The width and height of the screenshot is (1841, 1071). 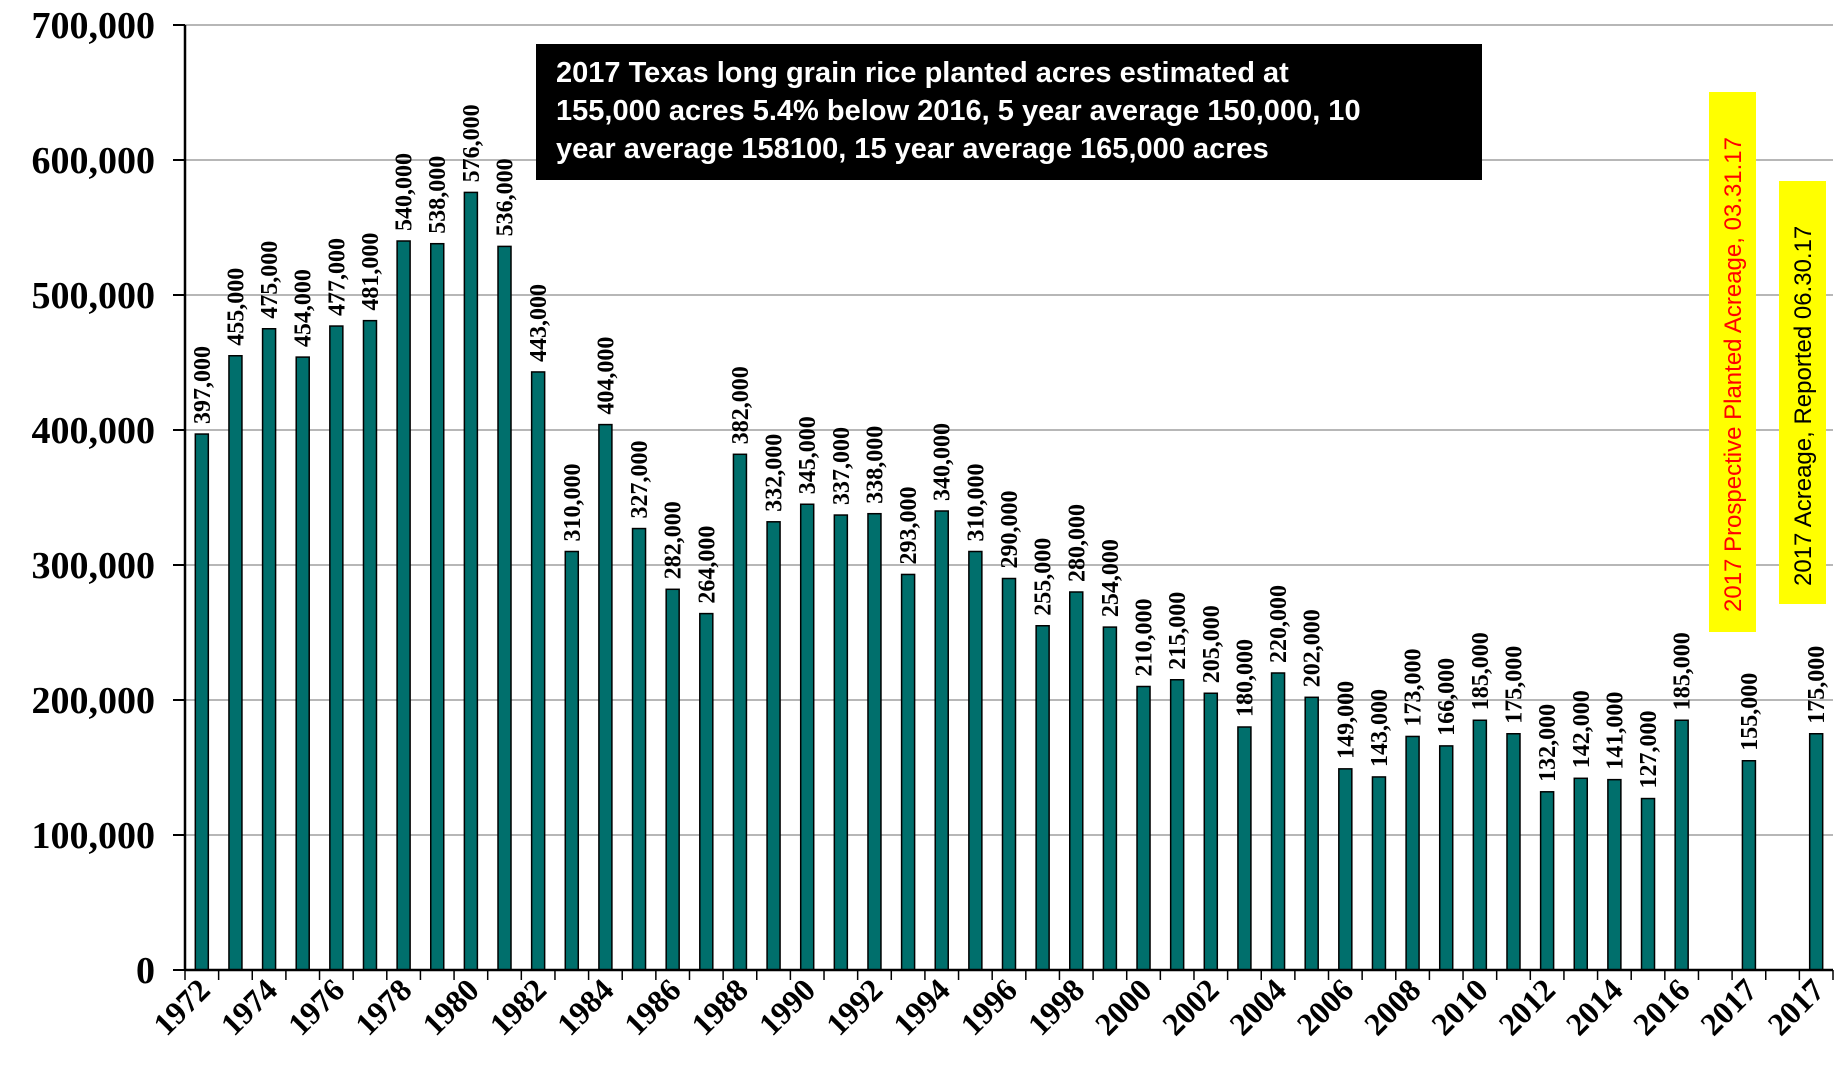 I want to click on x-tick-label: 2000, so click(x=1123, y=1006).